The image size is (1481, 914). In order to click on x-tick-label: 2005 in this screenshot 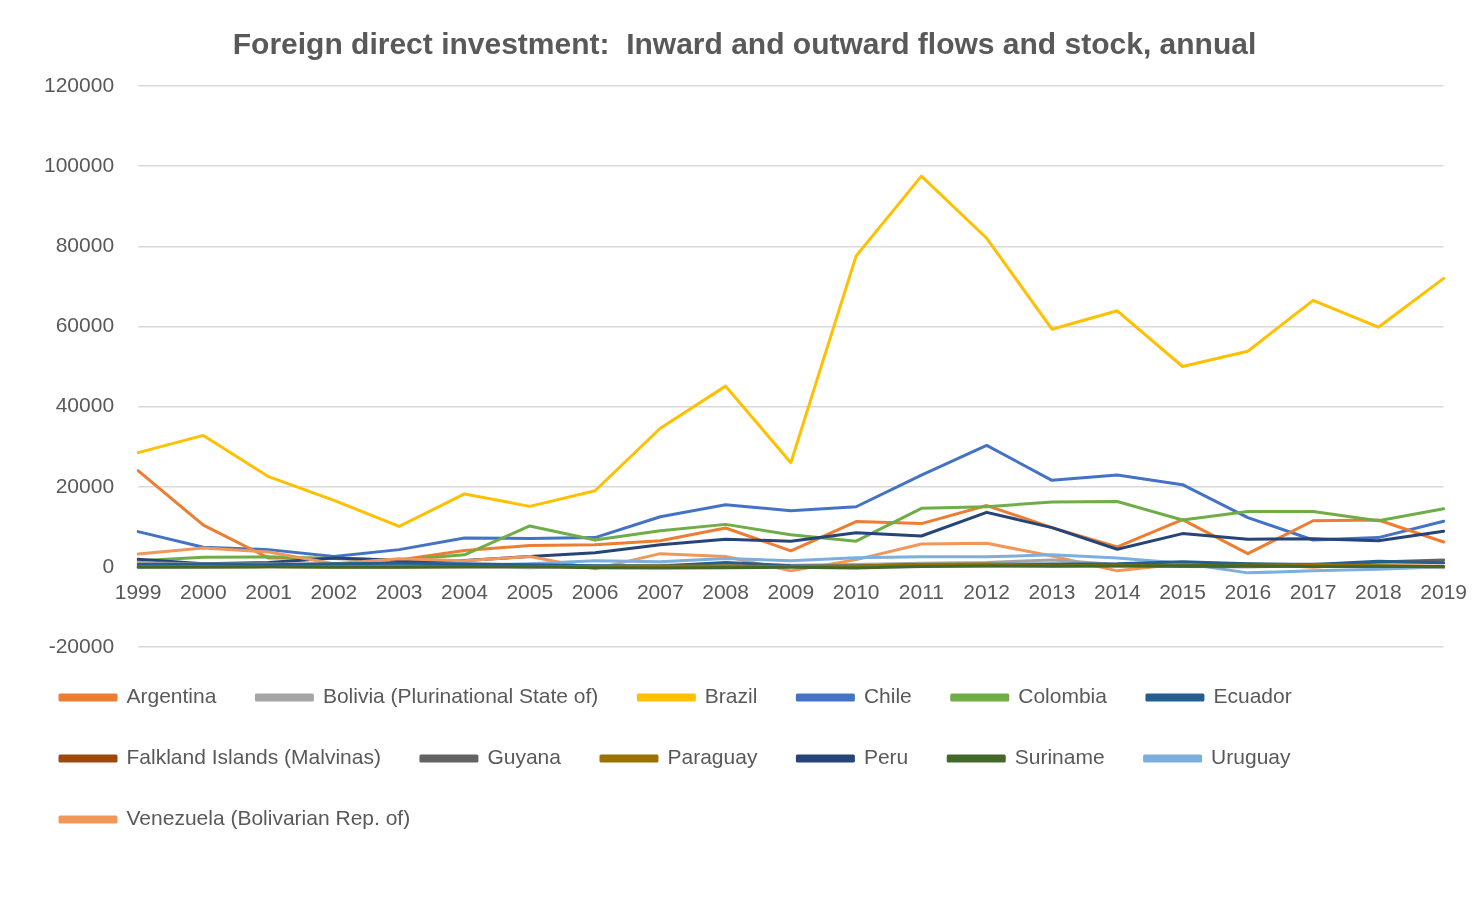, I will do `click(530, 592)`.